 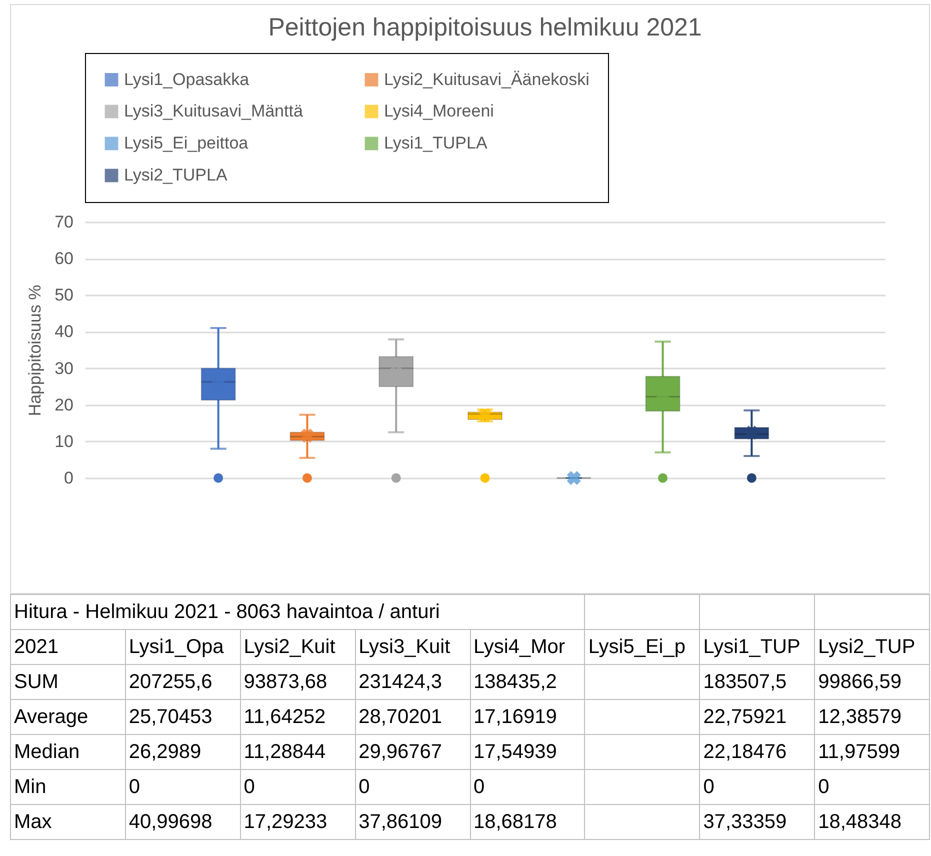 What do you see at coordinates (412, 822) in the screenshot?
I see `text: 37,86109` at bounding box center [412, 822].